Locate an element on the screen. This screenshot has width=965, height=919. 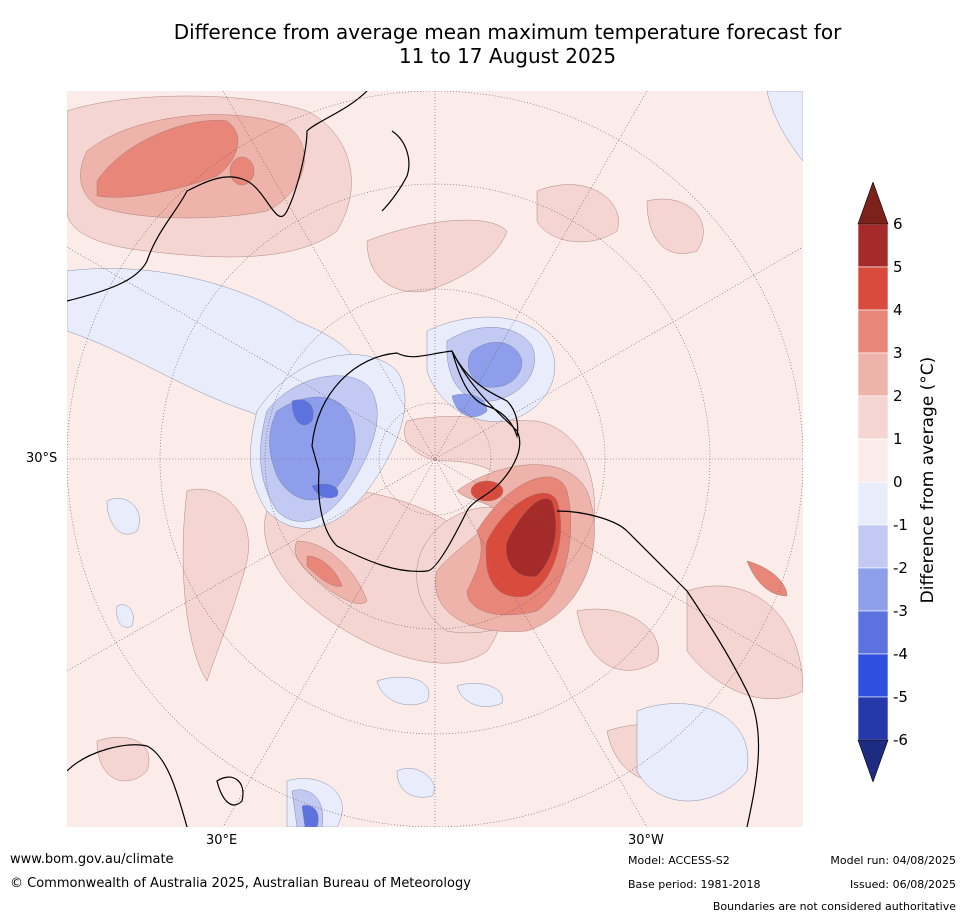
colorbar-tick-label: -3 is located at coordinates (900, 611).